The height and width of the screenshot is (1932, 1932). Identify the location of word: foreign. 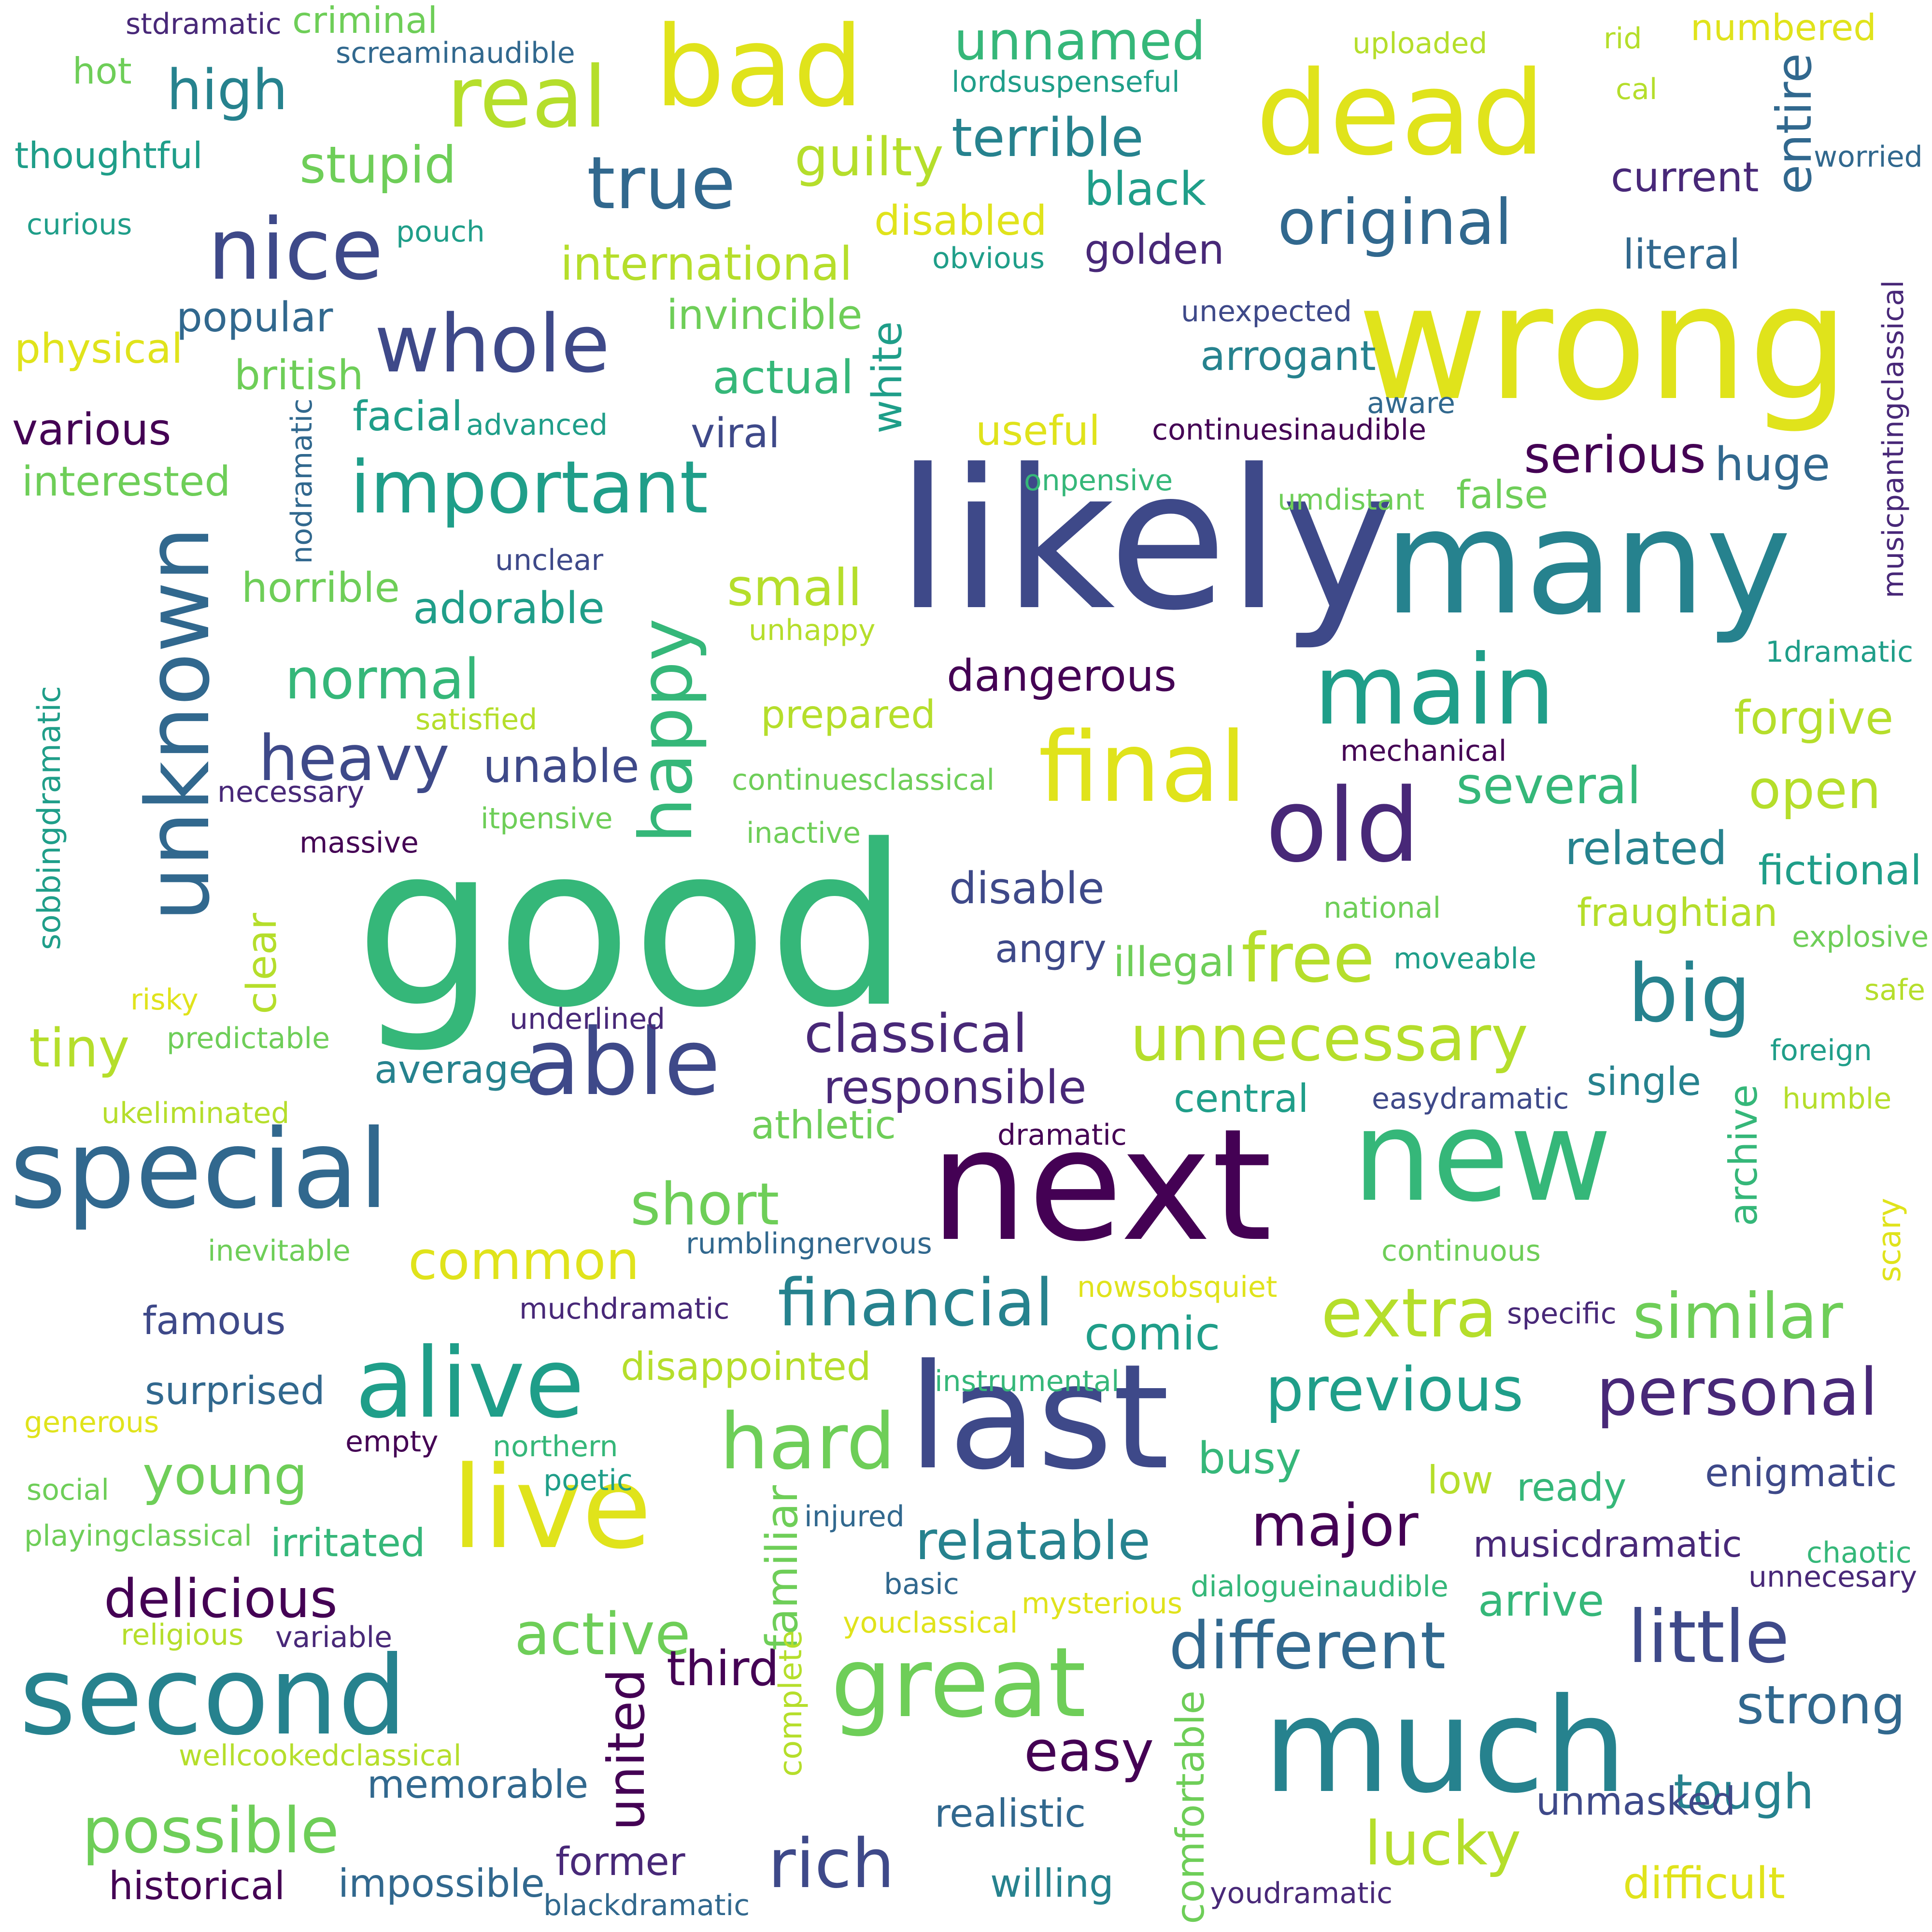
(1821, 1050).